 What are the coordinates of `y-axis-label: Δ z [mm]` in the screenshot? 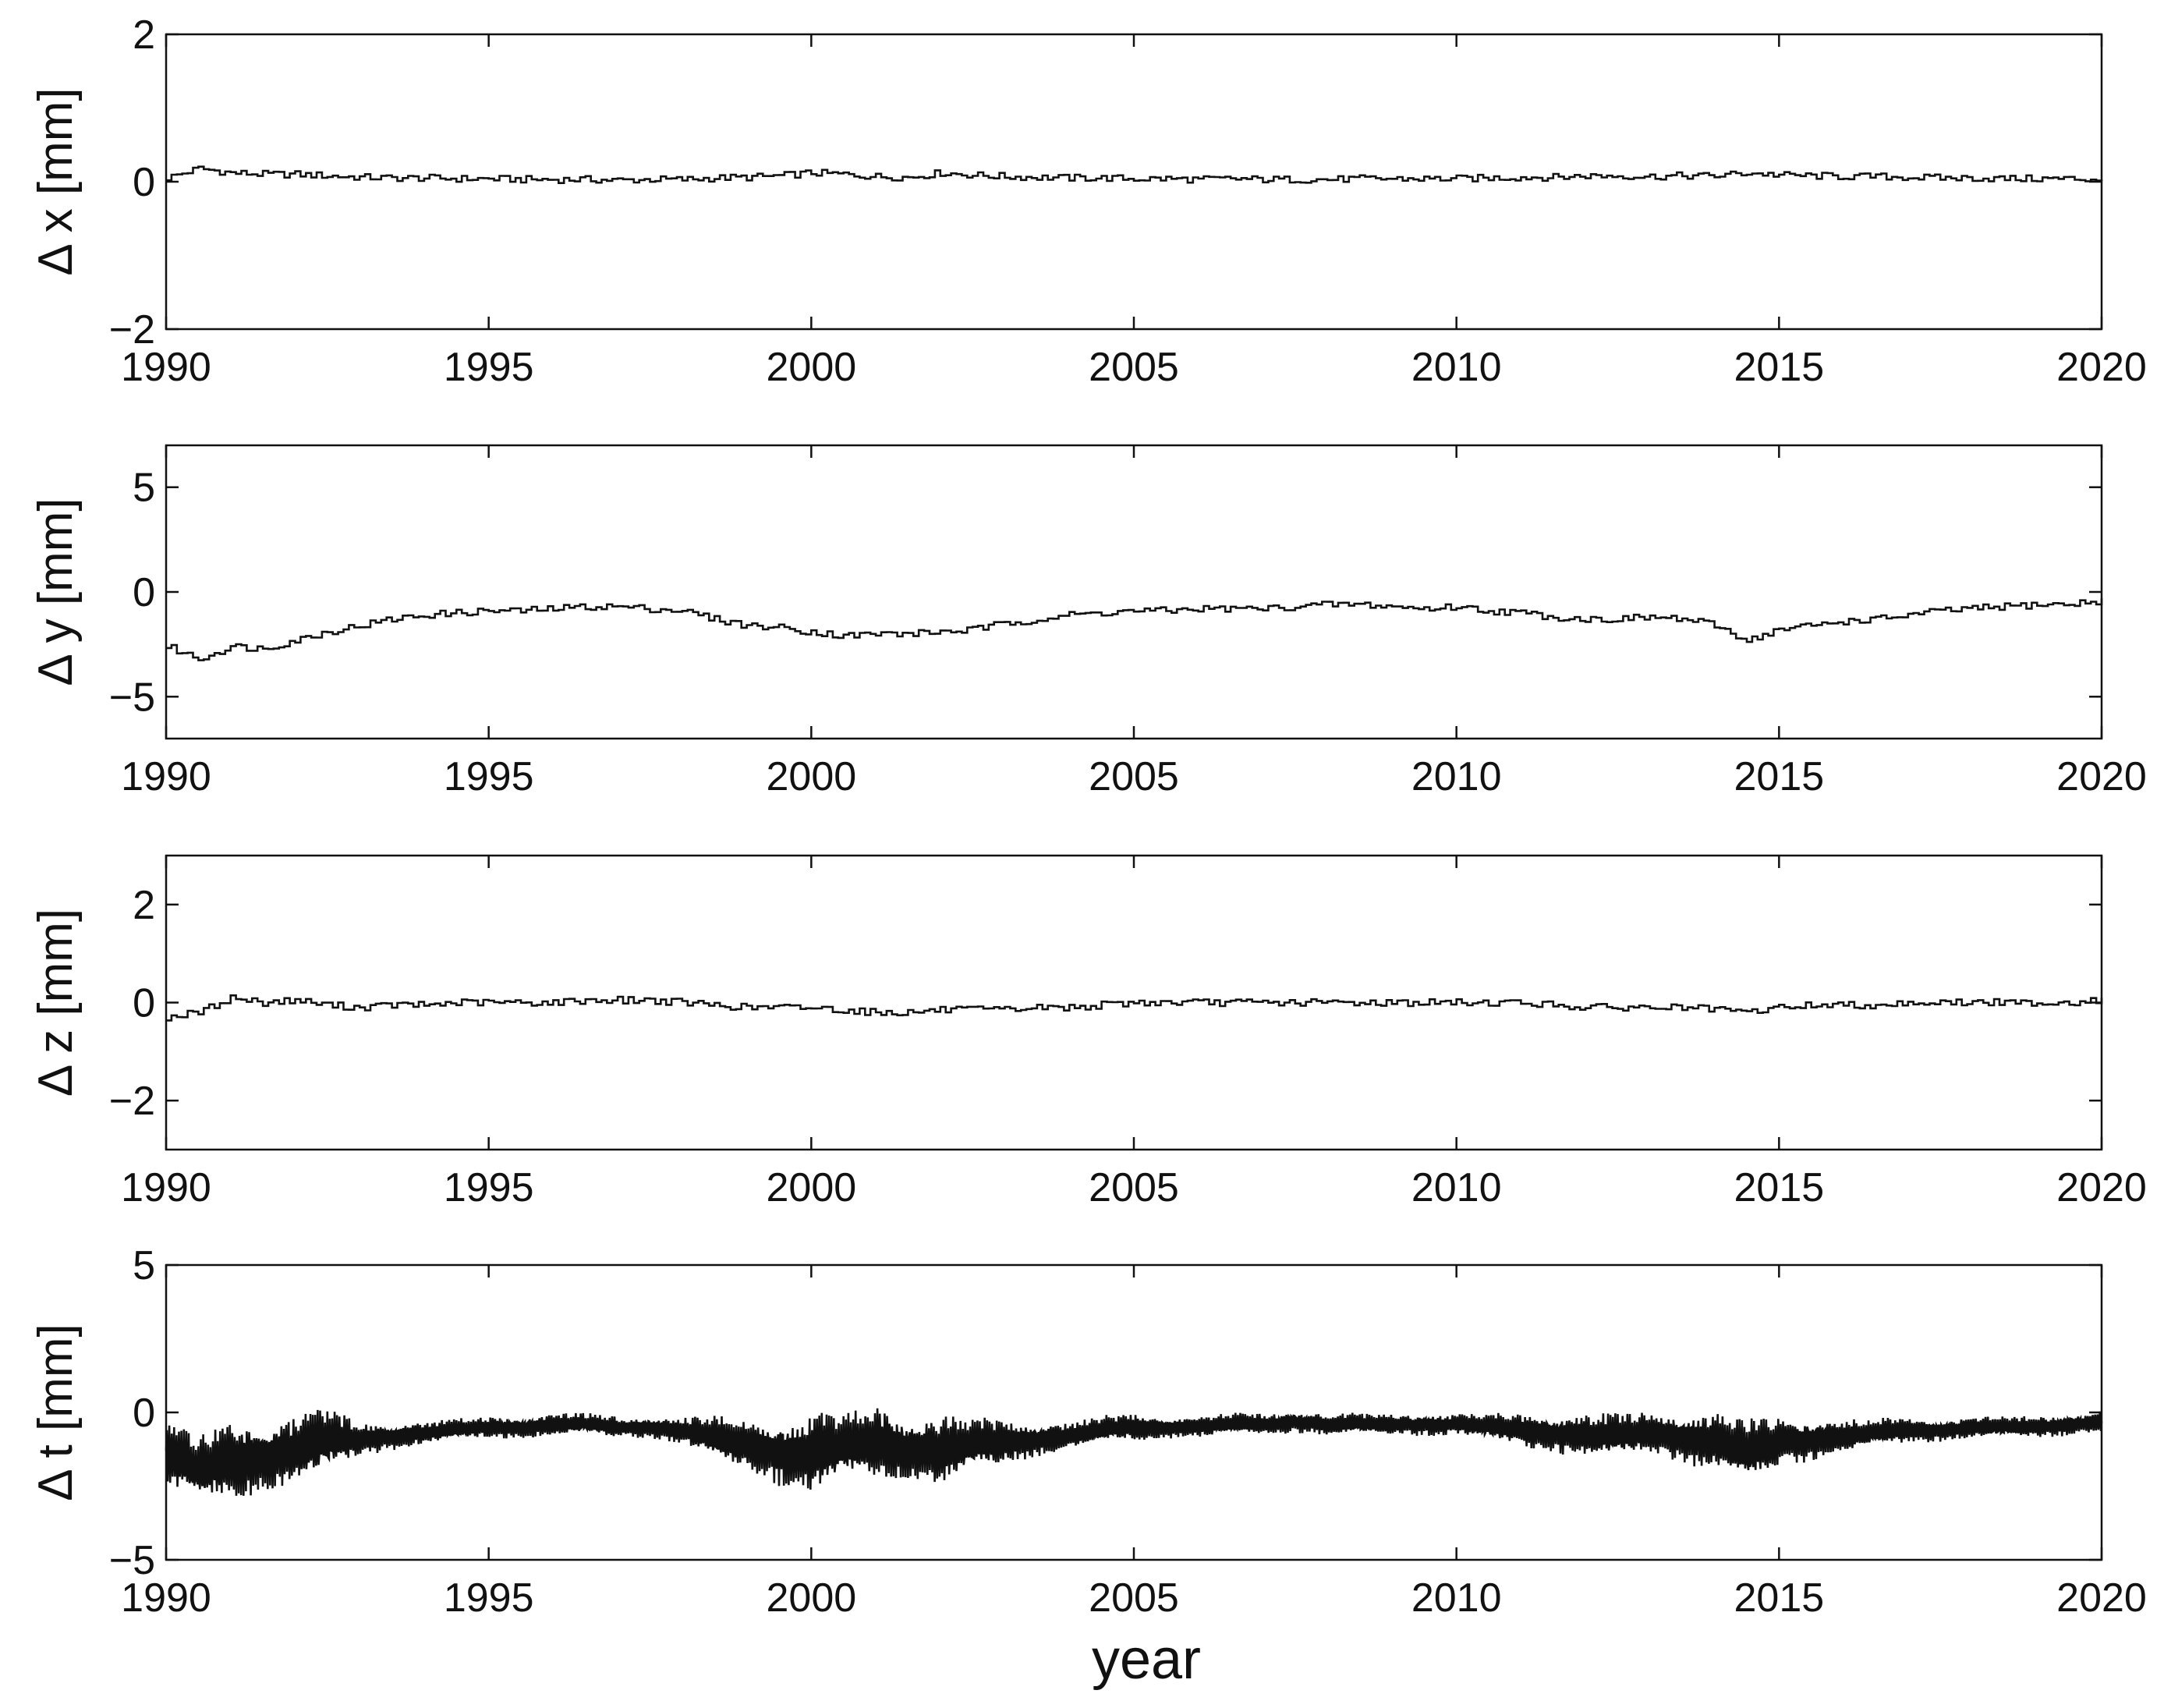 It's located at (56, 1003).